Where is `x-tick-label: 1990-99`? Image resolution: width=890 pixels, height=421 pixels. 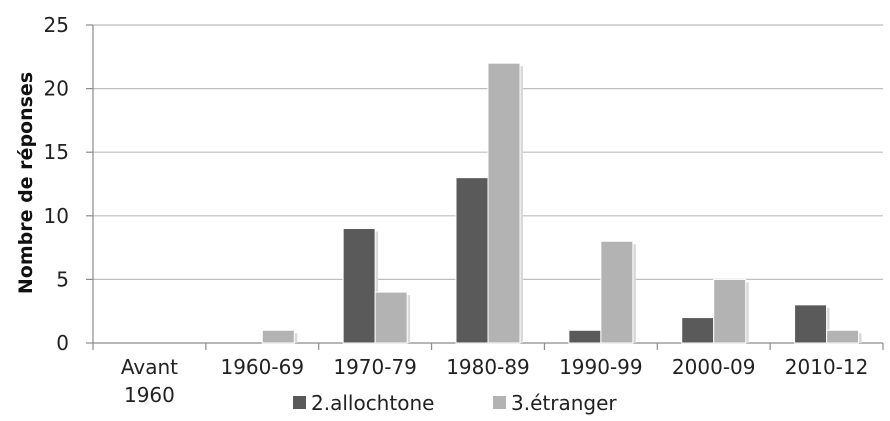 x-tick-label: 1990-99 is located at coordinates (601, 367).